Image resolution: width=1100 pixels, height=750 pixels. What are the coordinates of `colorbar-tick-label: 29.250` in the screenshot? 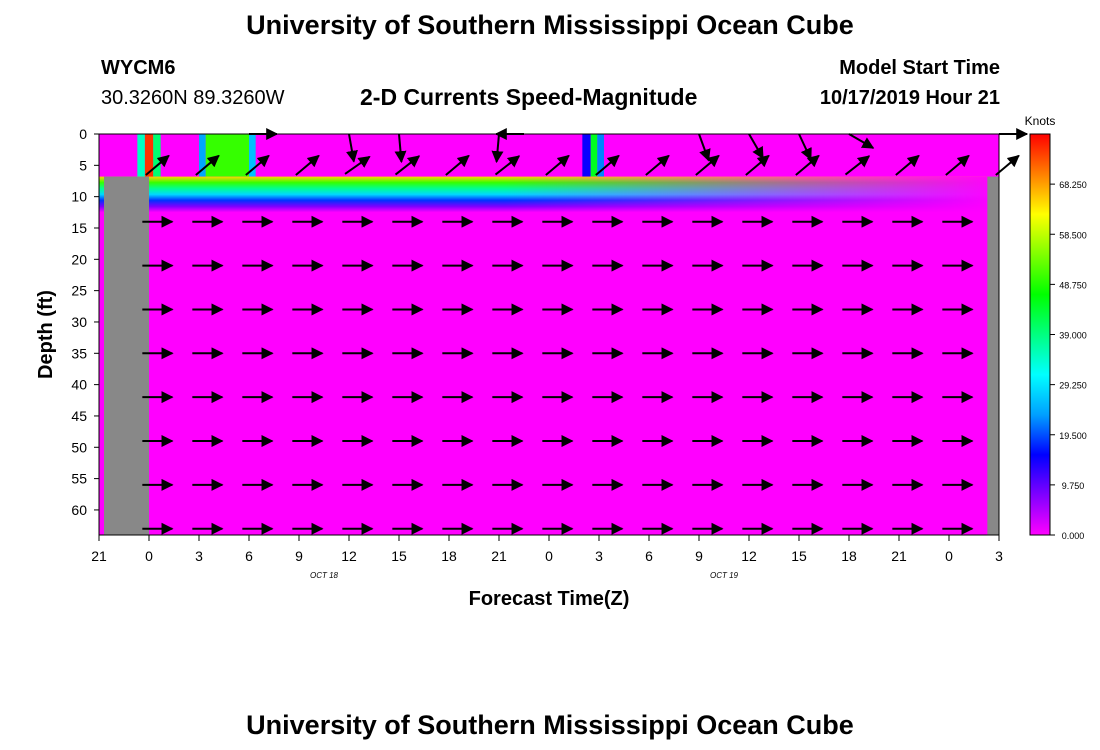 It's located at (1073, 386).